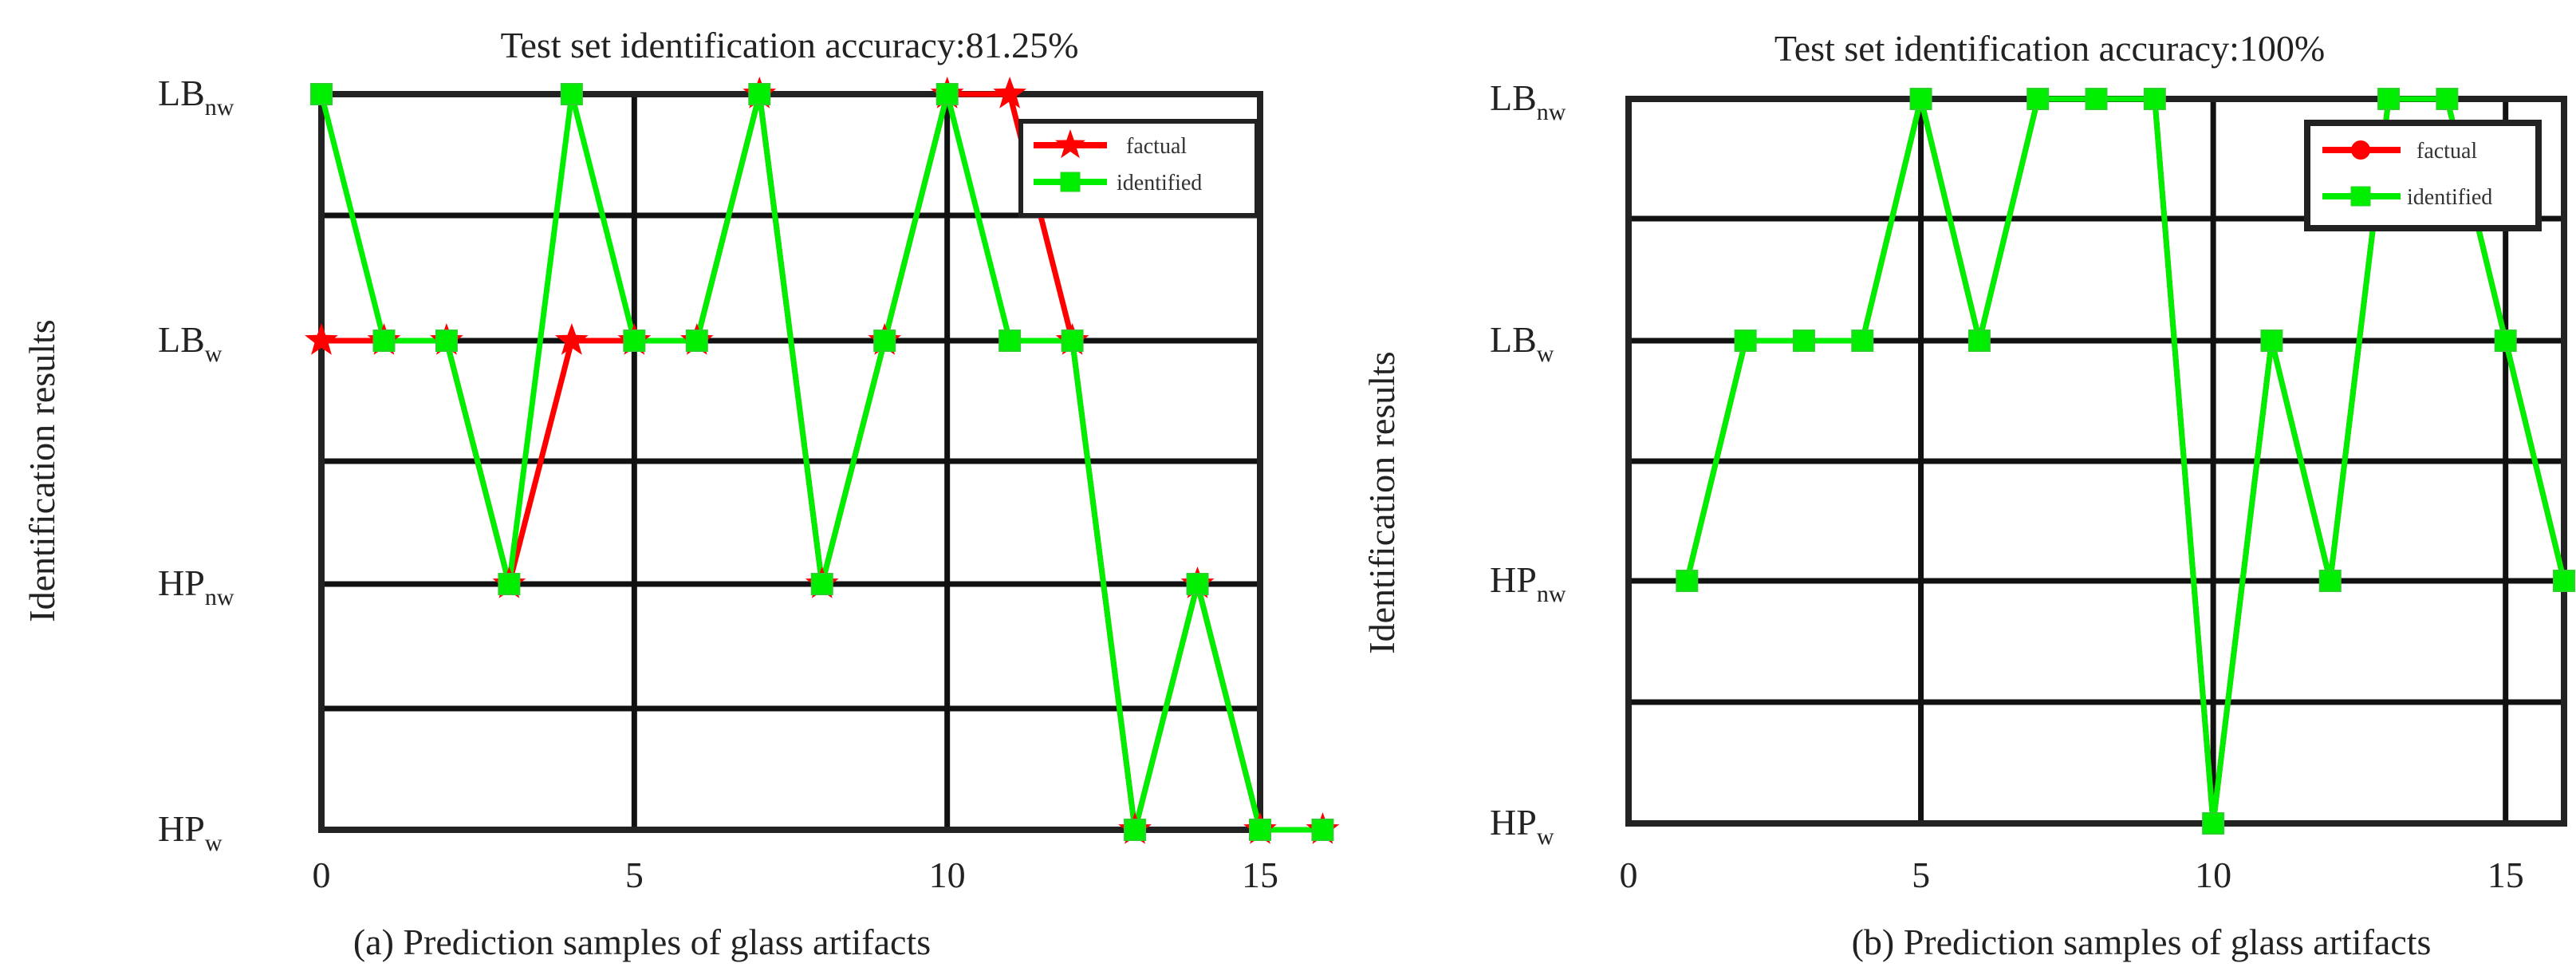 The image size is (2576, 979). Describe the element at coordinates (2423, 175) in the screenshot. I see `legend-b: factual identified` at that location.